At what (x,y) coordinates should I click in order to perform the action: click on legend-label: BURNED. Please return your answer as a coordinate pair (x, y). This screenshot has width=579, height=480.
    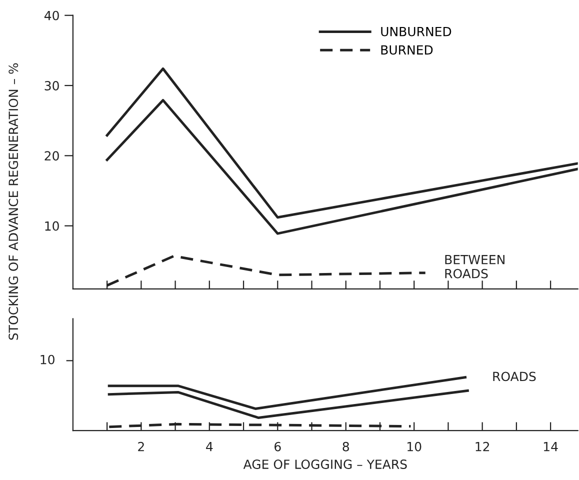
    Looking at the image, I should click on (407, 50).